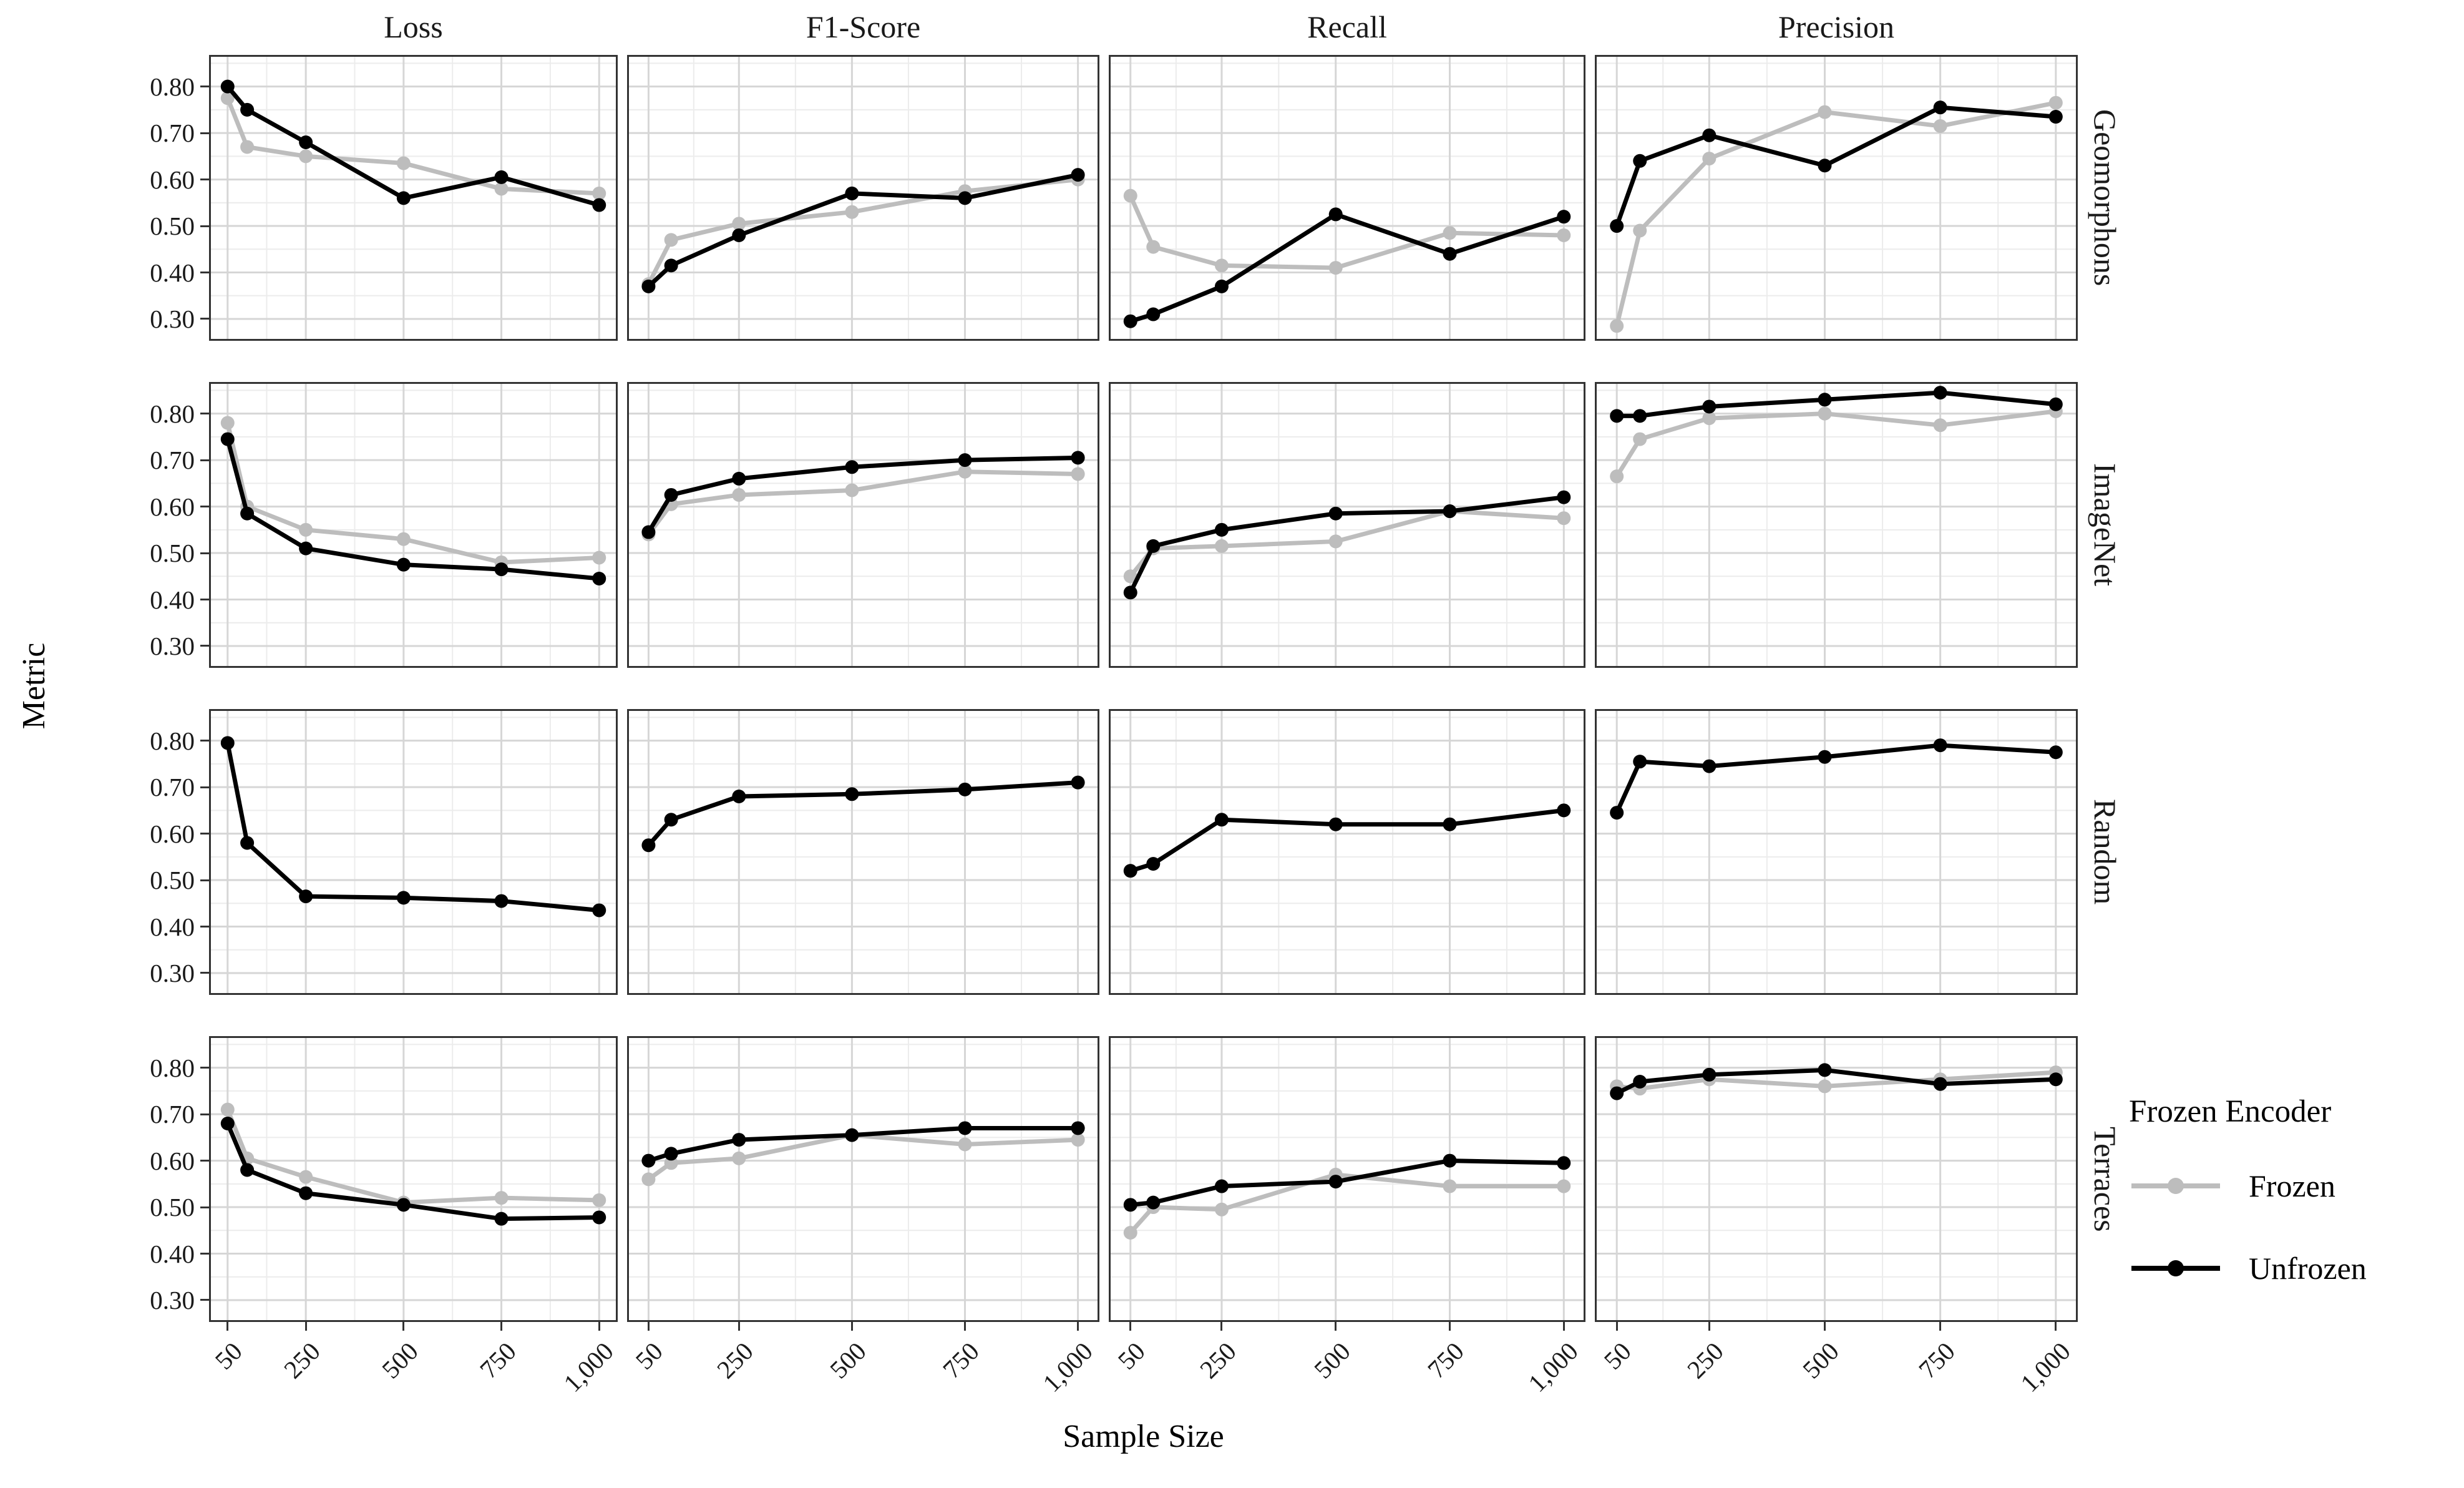  Describe the element at coordinates (1837, 1179) in the screenshot. I see `facet-panel-terraces-precision` at that location.